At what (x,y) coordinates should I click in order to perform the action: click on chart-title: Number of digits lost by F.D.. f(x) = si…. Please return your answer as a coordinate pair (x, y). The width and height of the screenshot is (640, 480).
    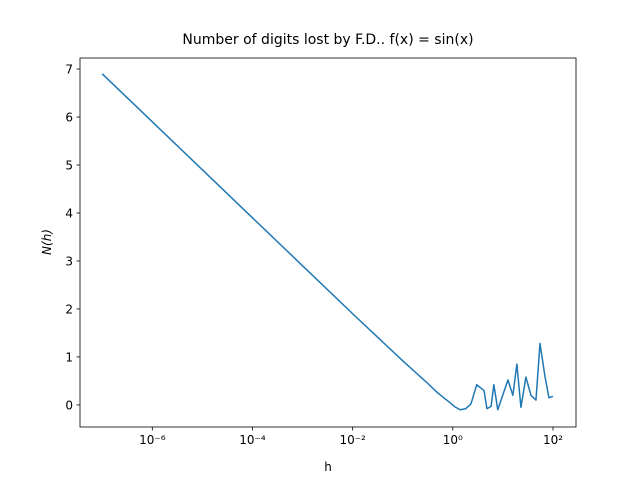
    Looking at the image, I should click on (327, 40).